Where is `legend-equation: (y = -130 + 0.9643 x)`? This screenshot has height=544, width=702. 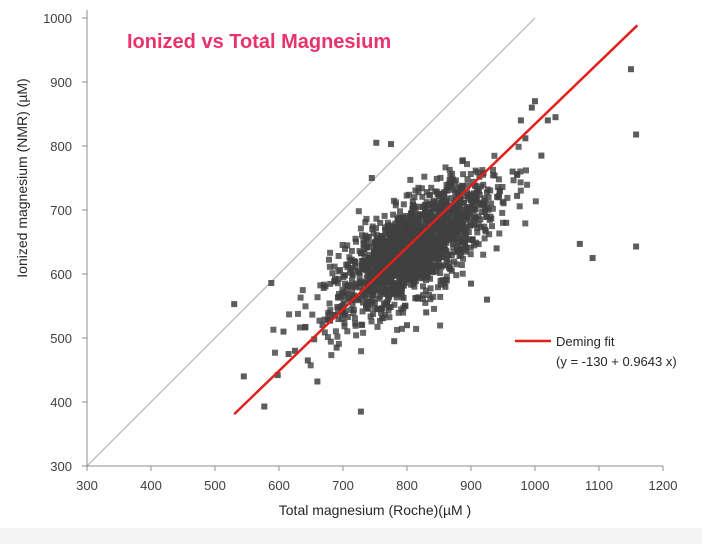 legend-equation: (y = -130 + 0.9643 x) is located at coordinates (616, 361).